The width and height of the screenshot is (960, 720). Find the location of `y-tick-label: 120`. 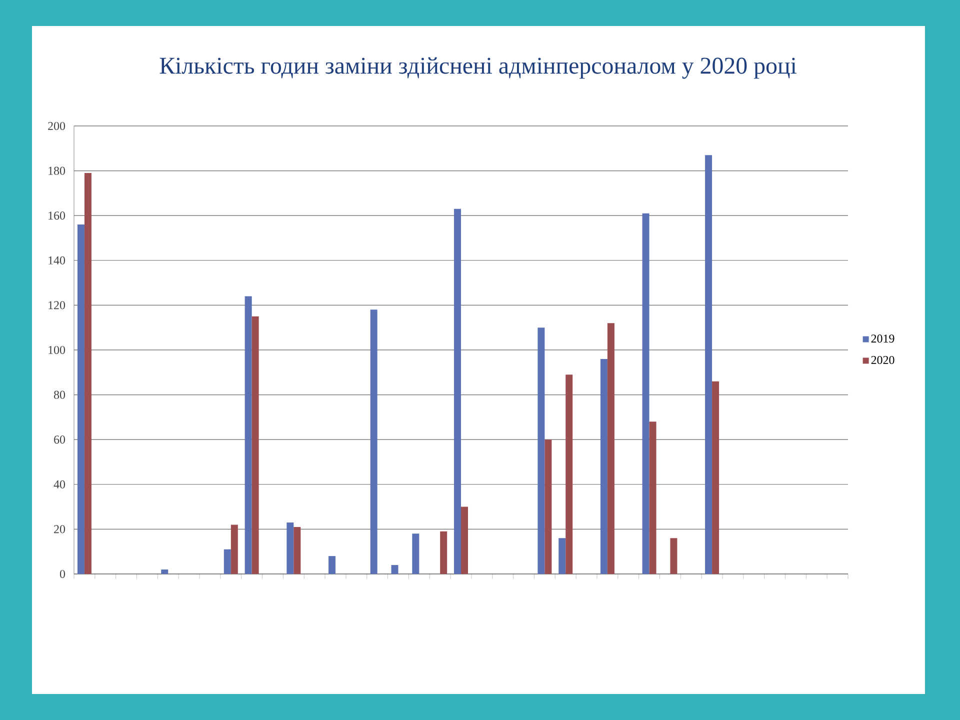

y-tick-label: 120 is located at coordinates (57, 305).